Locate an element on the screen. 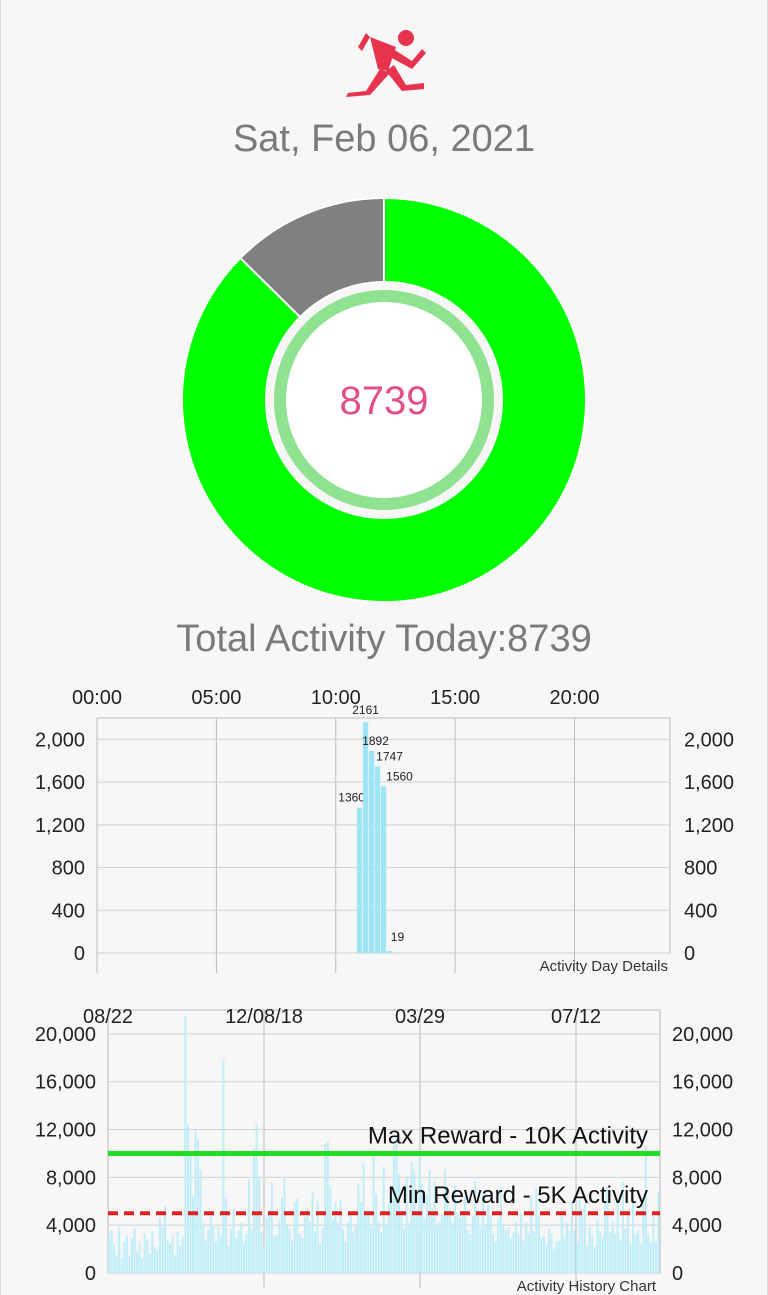 The image size is (768, 1295). day-bar is located at coordinates (377, 859).